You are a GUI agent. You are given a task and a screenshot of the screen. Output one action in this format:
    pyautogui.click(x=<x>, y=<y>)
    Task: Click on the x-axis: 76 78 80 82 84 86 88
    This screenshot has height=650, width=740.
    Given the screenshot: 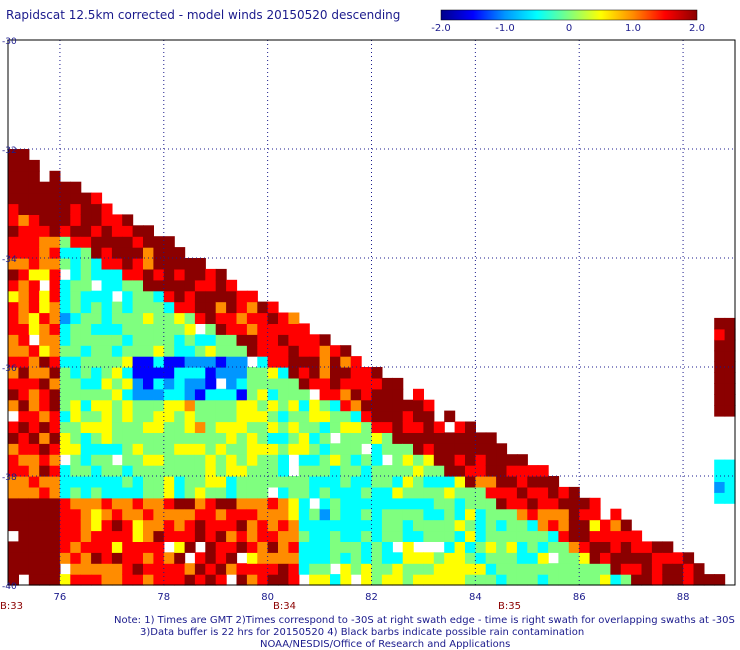 What is the action you would take?
    pyautogui.click(x=372, y=597)
    